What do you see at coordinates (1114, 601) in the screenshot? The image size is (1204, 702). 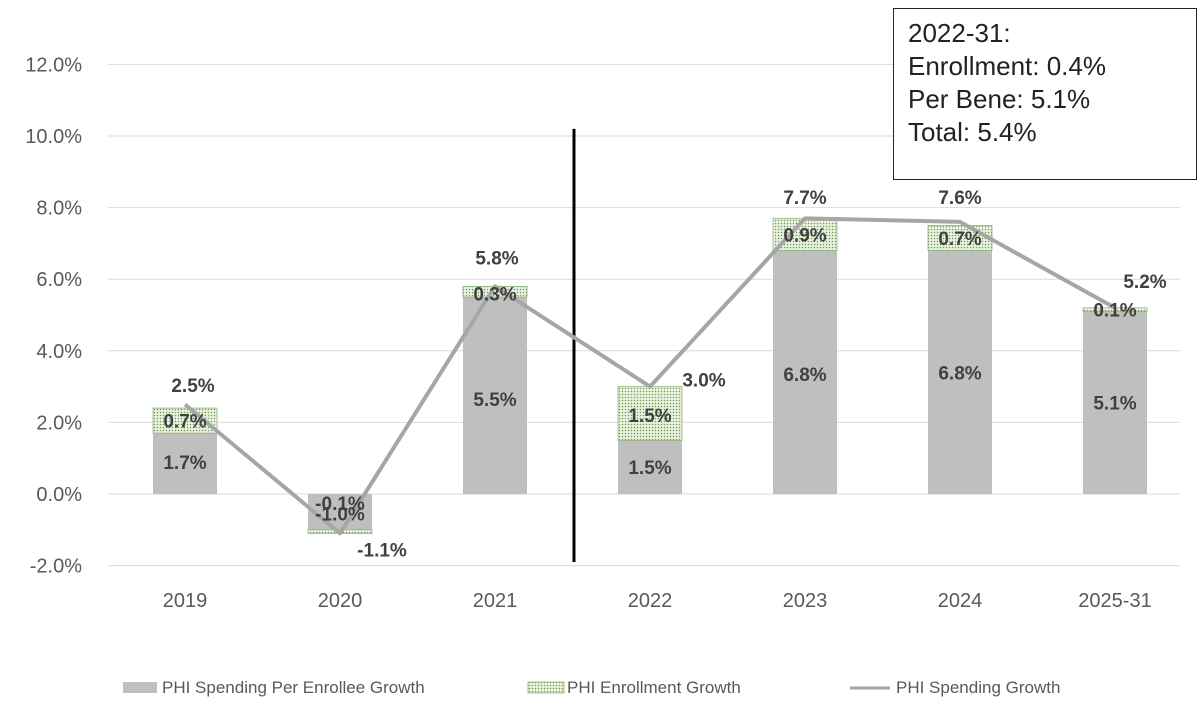 I see `x-category-label: 2025-31` at bounding box center [1114, 601].